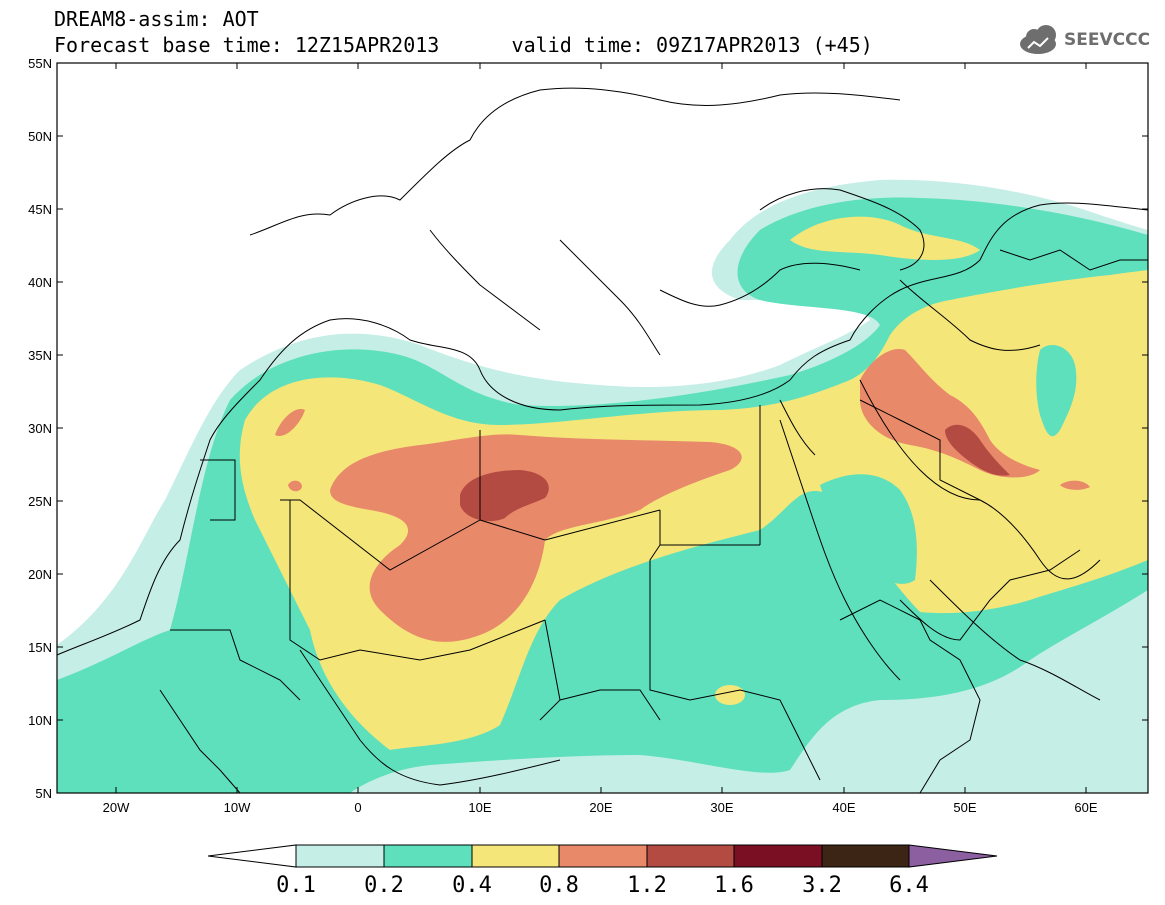  Describe the element at coordinates (909, 885) in the screenshot. I see `colorbar-label: 6.4` at that location.